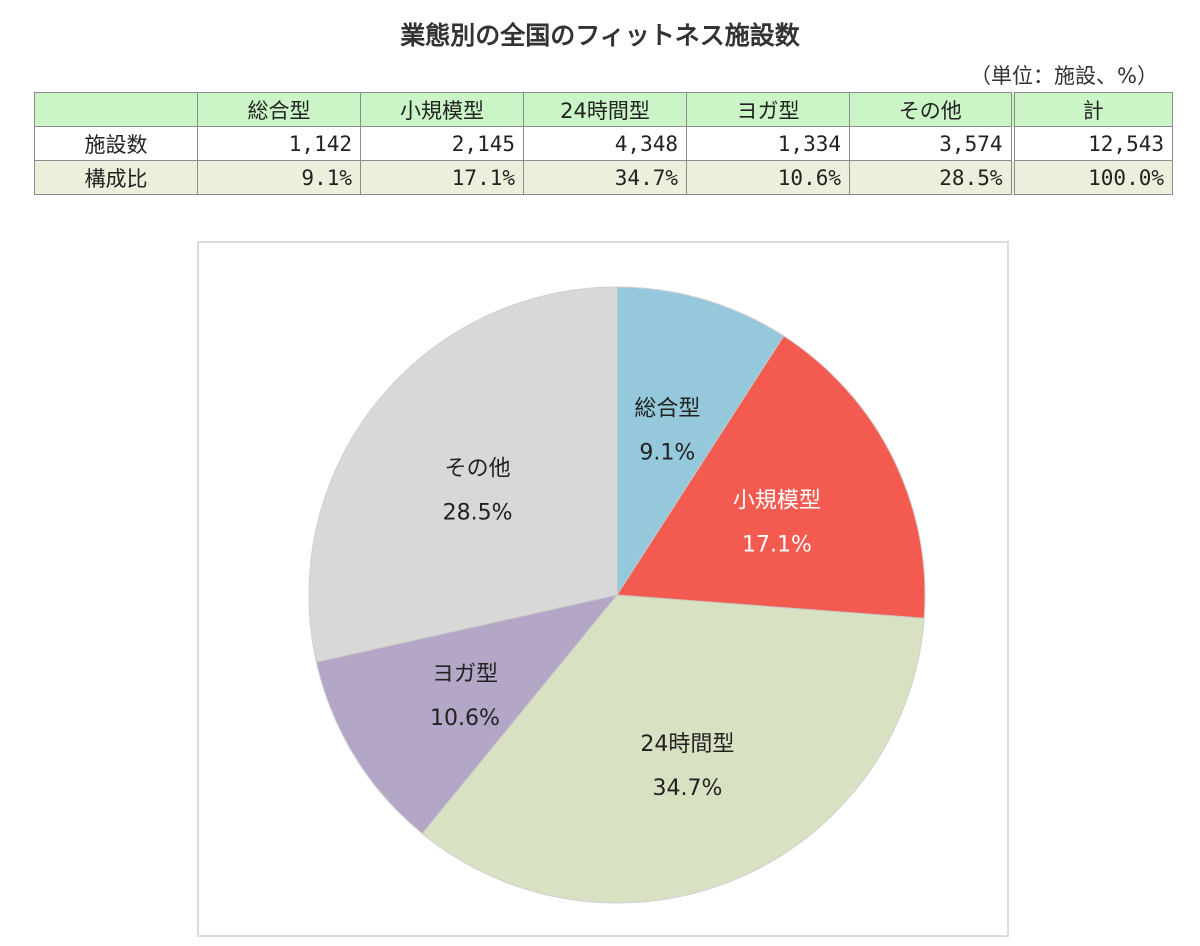 The width and height of the screenshot is (1200, 946). What do you see at coordinates (768, 177) in the screenshot?
I see `table-cell: 10.6%` at bounding box center [768, 177].